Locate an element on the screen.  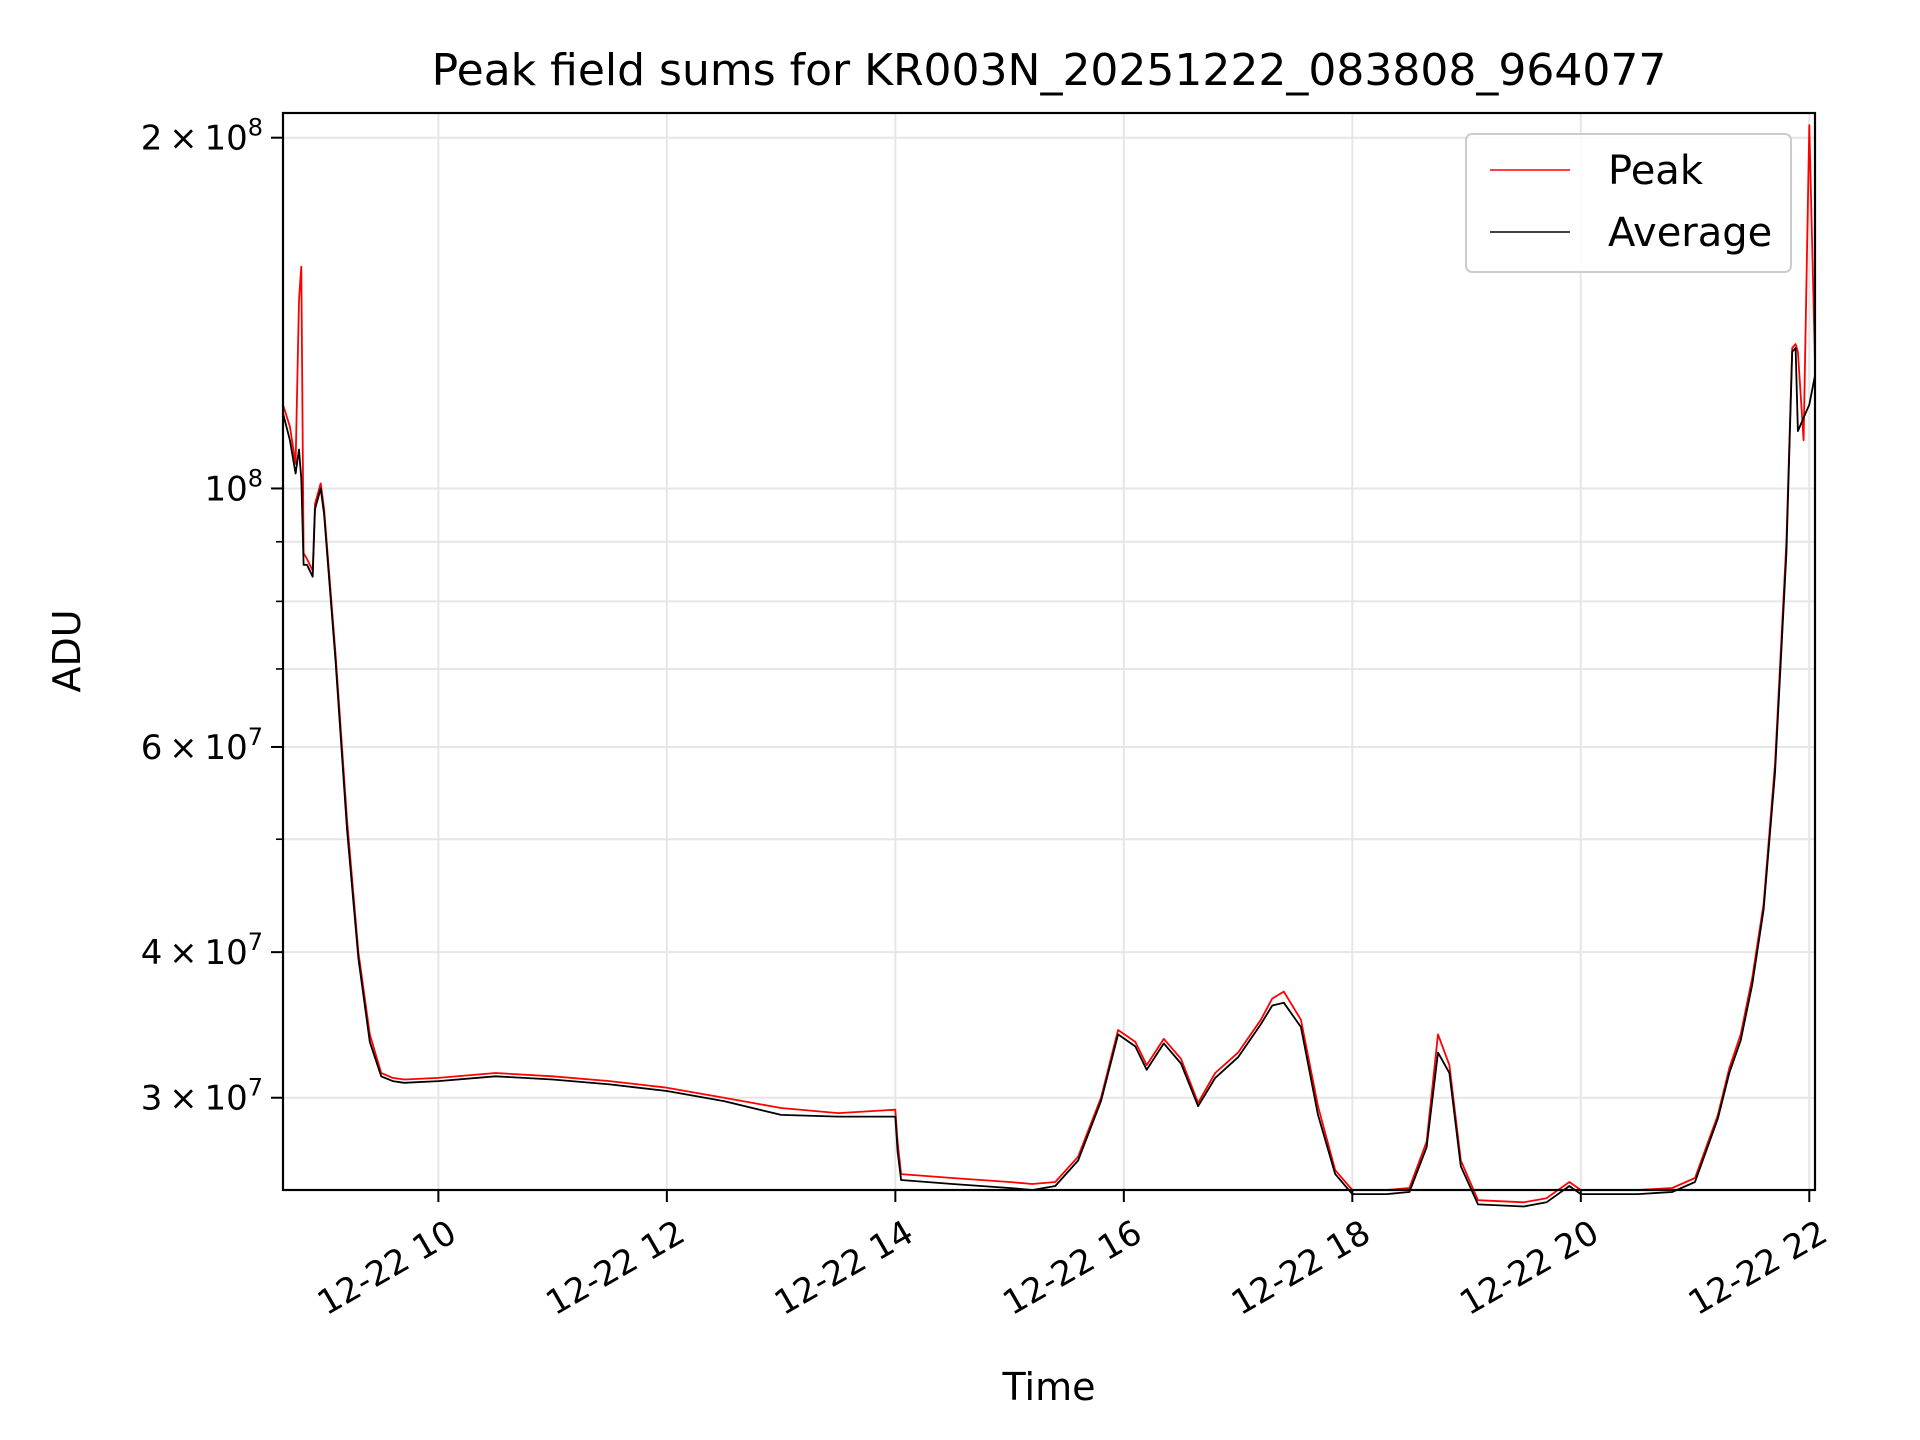
legend-label-peak: Peak is located at coordinates (1656, 171).